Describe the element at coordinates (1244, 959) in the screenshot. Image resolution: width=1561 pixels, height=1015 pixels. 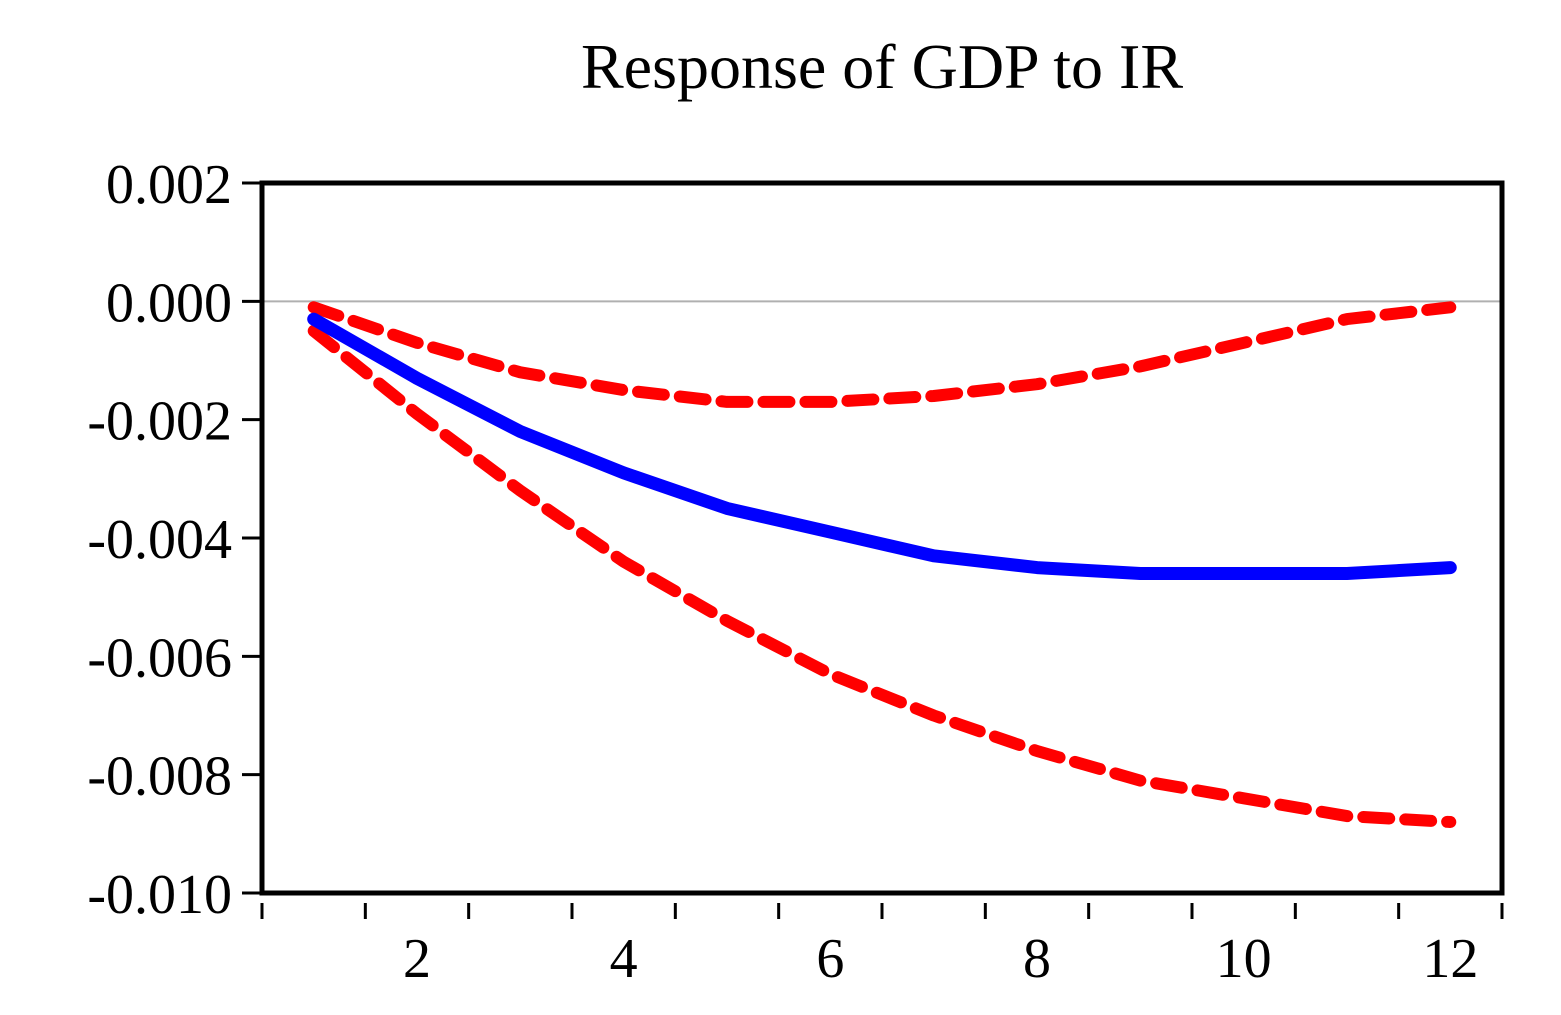
I see `x-tick-label: 10` at that location.